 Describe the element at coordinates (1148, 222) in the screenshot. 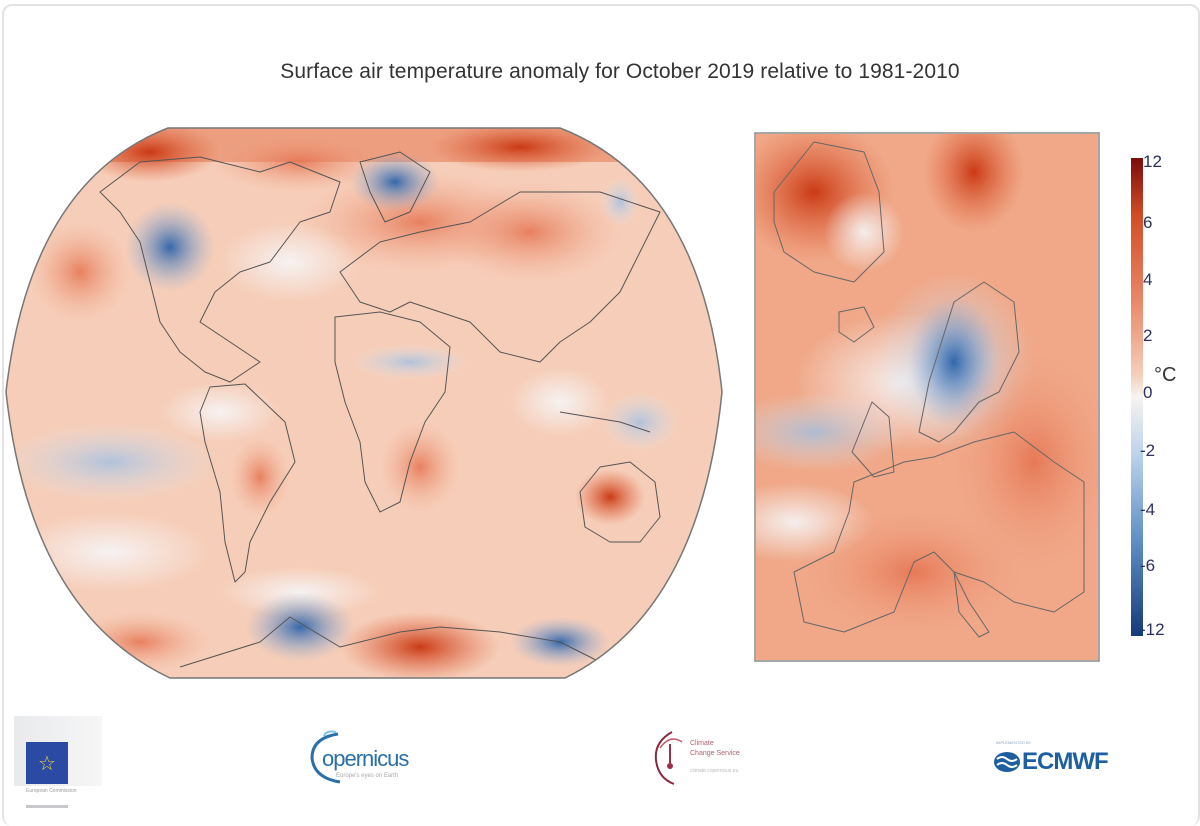

I see `colorbar-tick-6: 6` at that location.